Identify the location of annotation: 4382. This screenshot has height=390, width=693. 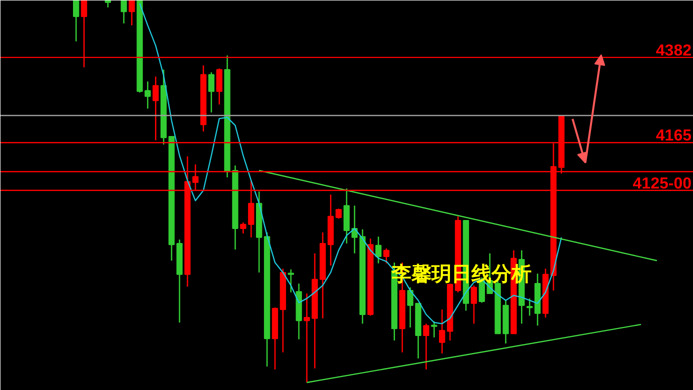
(674, 51).